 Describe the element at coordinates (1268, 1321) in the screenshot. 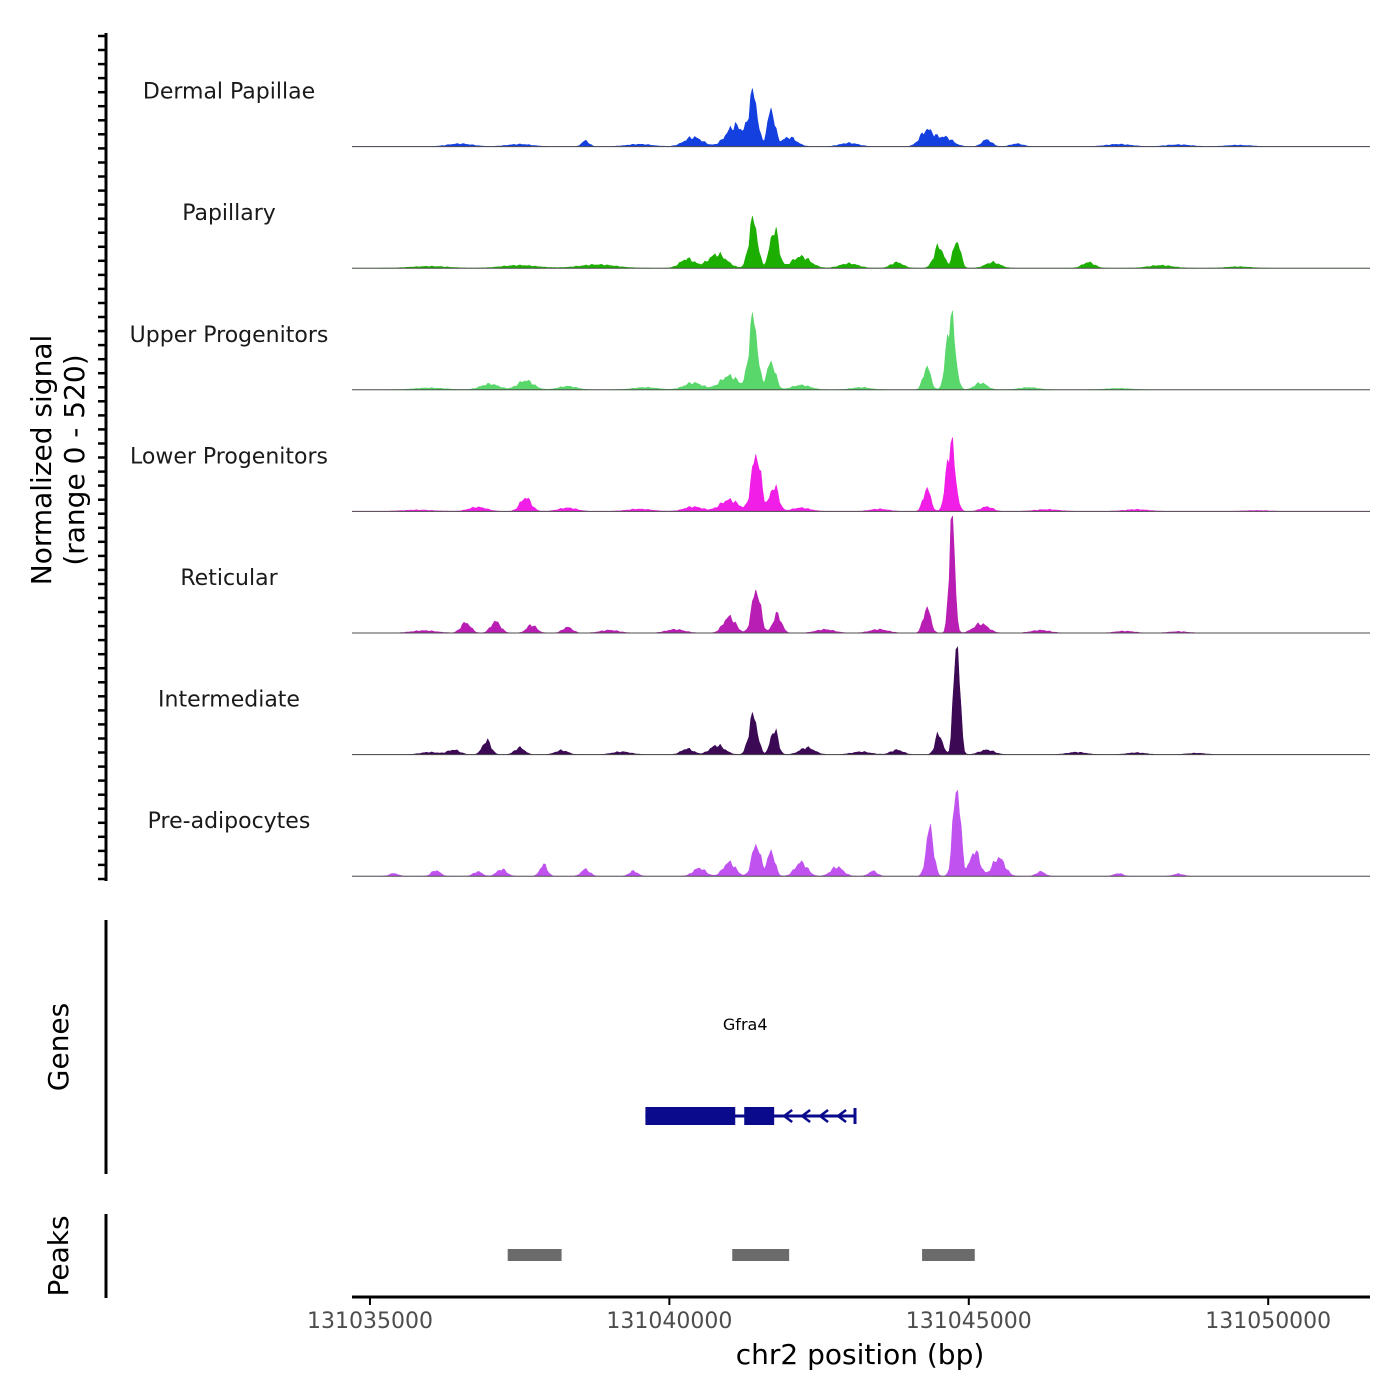

I see `x-tick-label: 131050000` at that location.